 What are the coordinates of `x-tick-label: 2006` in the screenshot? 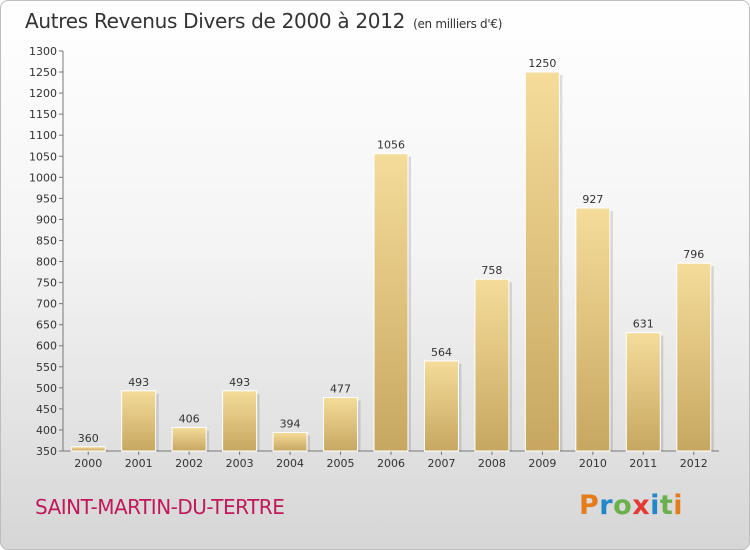 It's located at (391, 463).